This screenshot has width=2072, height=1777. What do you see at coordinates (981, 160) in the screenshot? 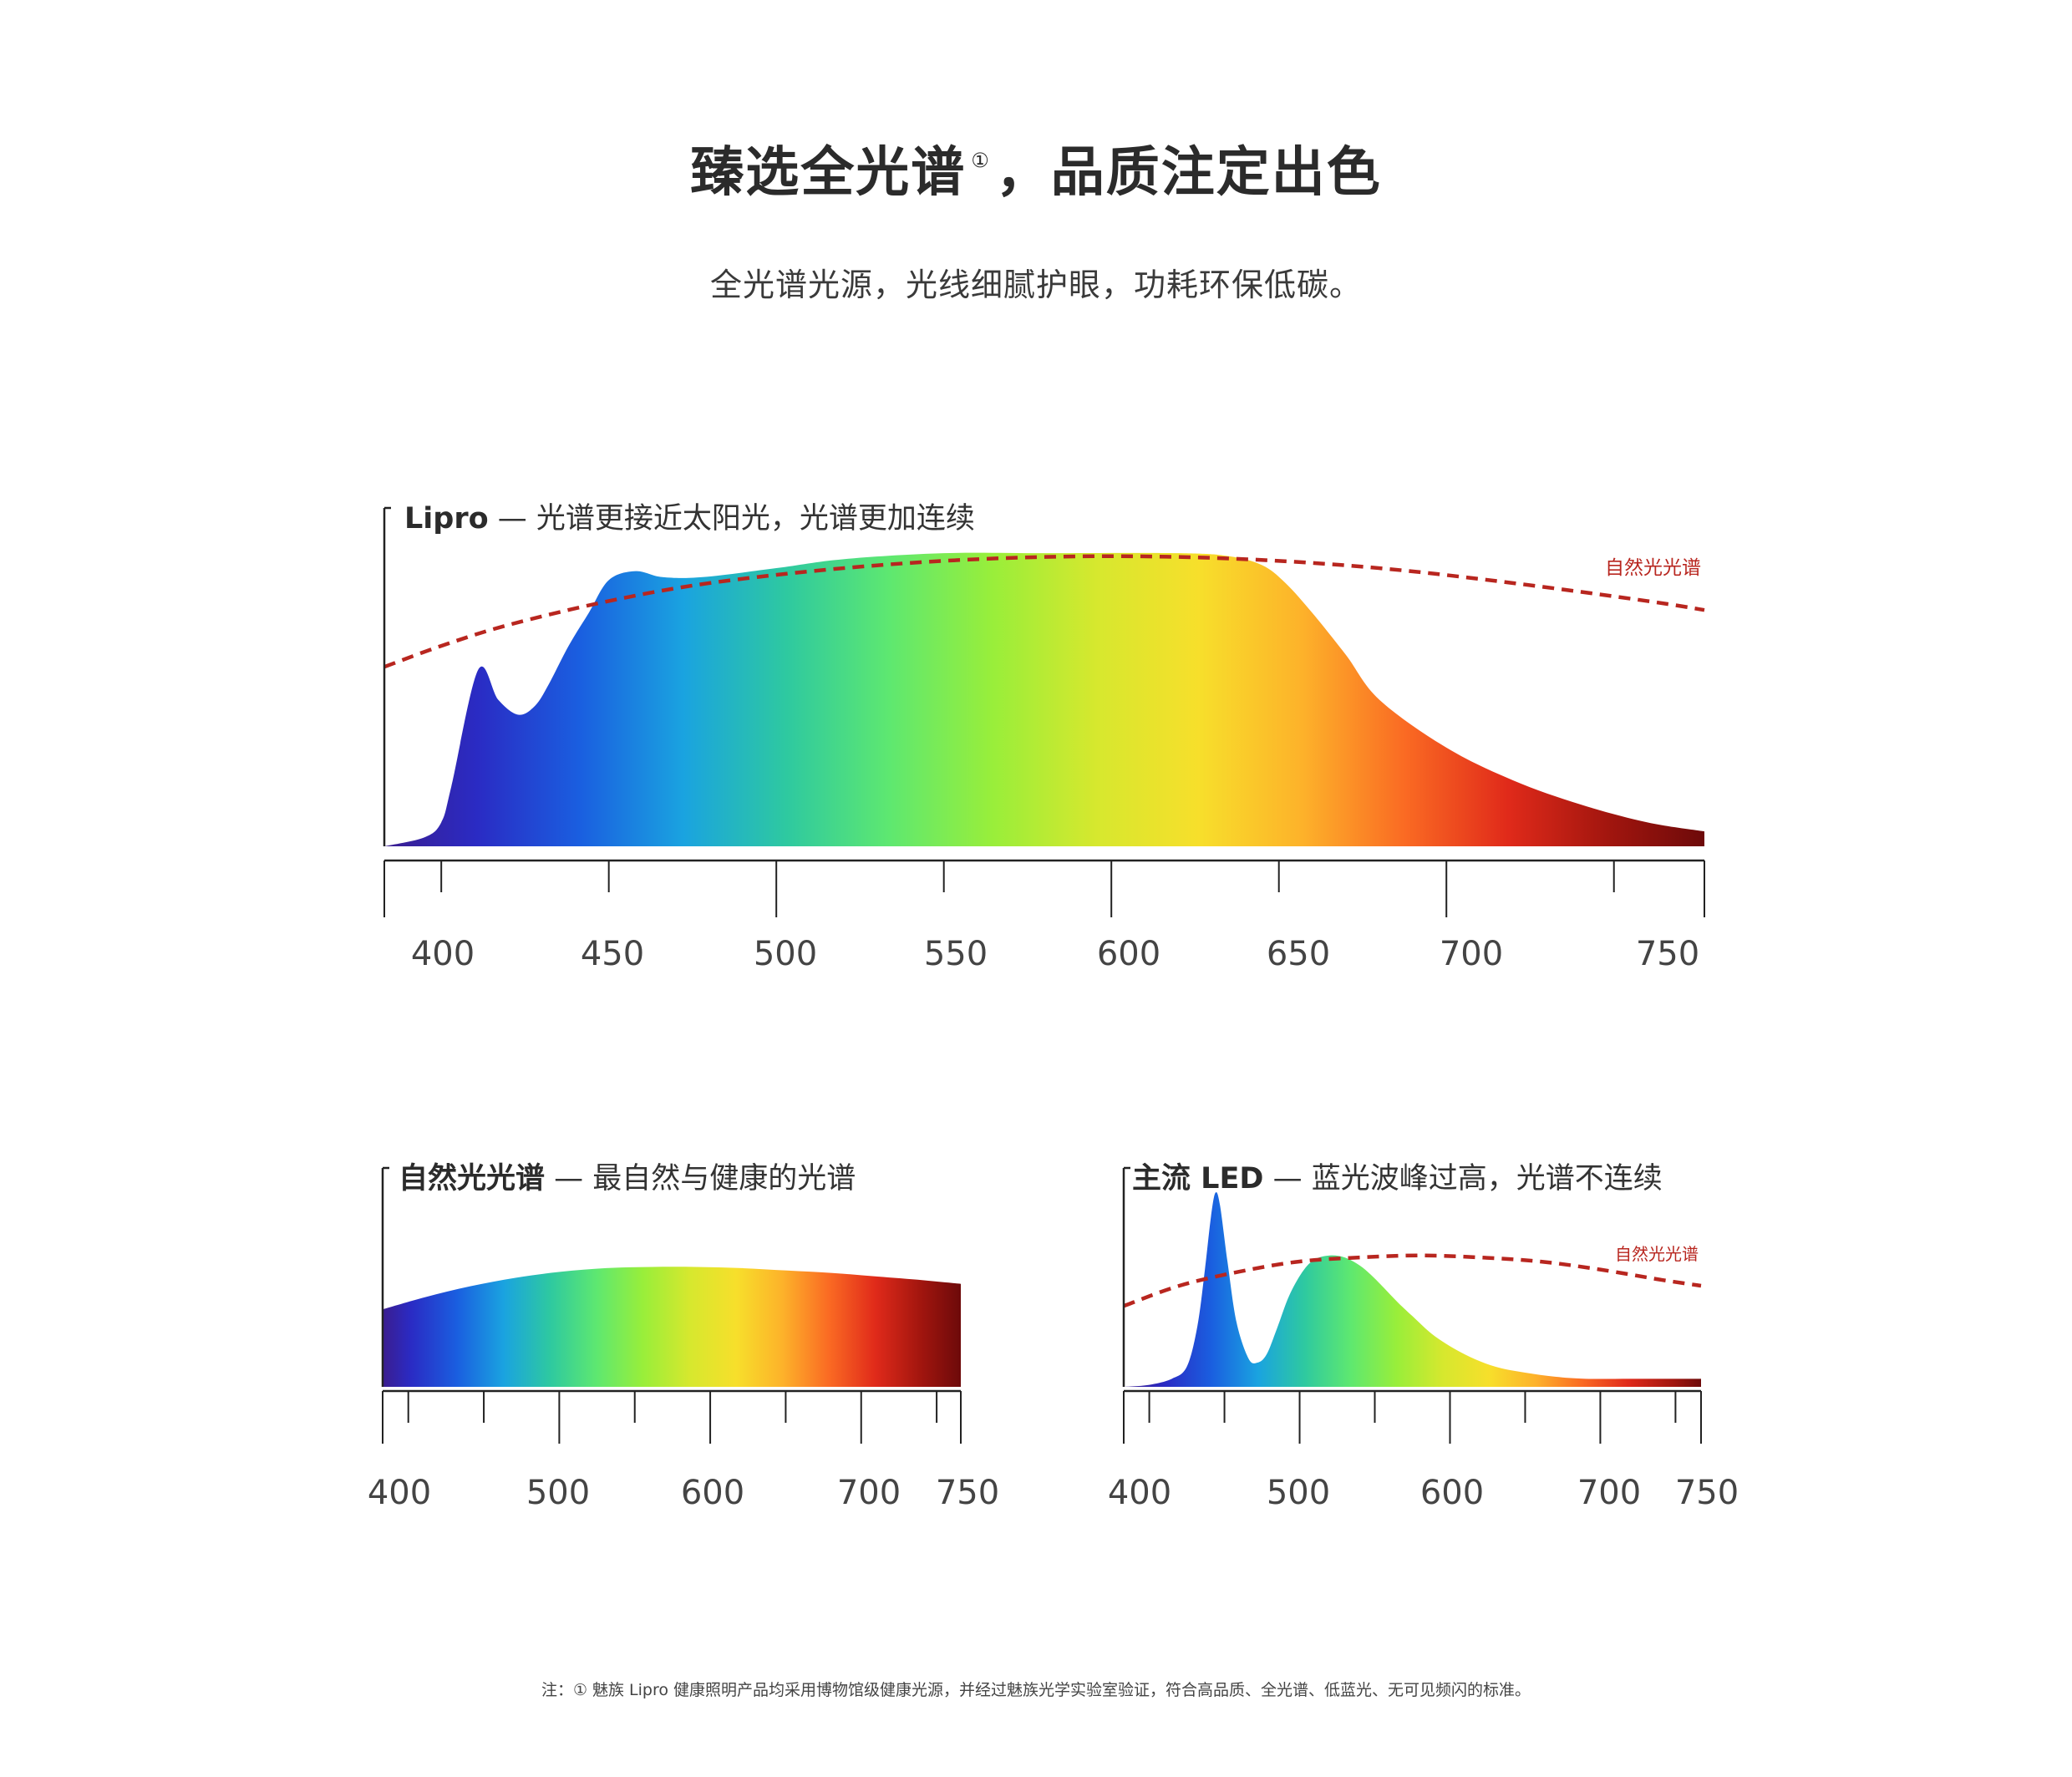
I see `title-footnote-mark: ①` at bounding box center [981, 160].